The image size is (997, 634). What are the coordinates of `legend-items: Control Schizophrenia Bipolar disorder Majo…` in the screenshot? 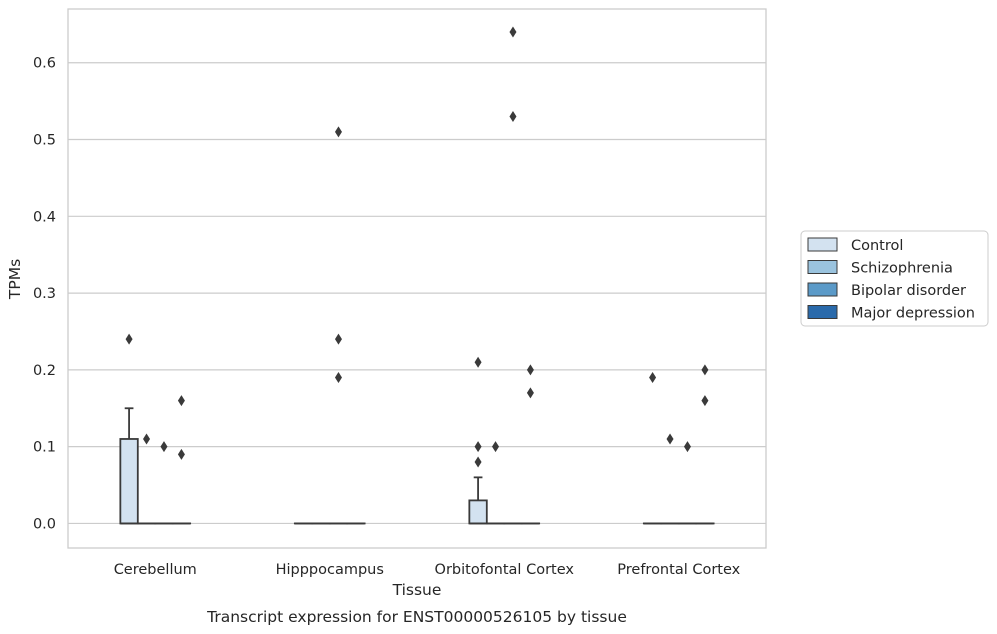 It's located at (891, 279).